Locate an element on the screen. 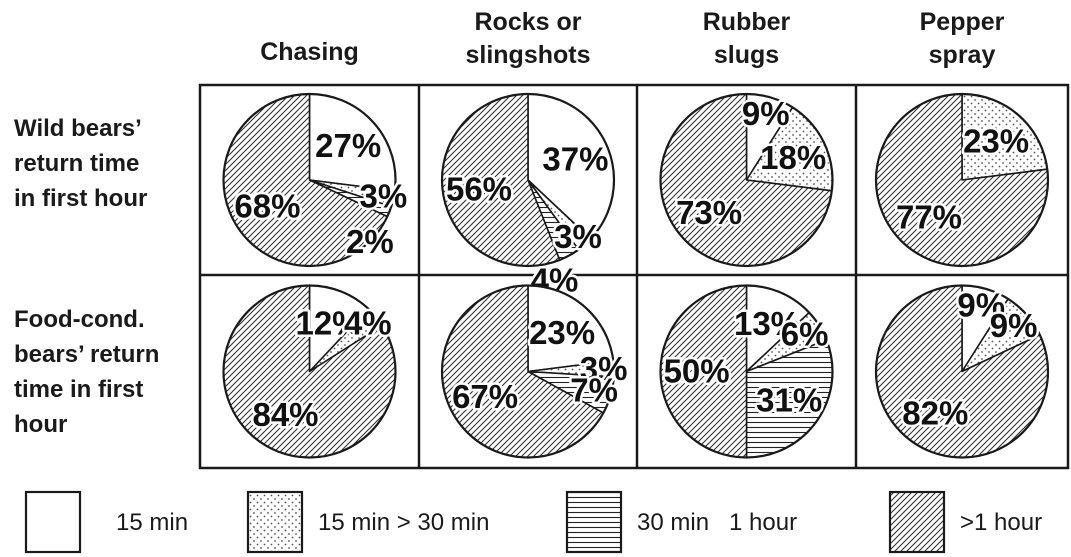  pie-data-label: 2% is located at coordinates (370, 241).